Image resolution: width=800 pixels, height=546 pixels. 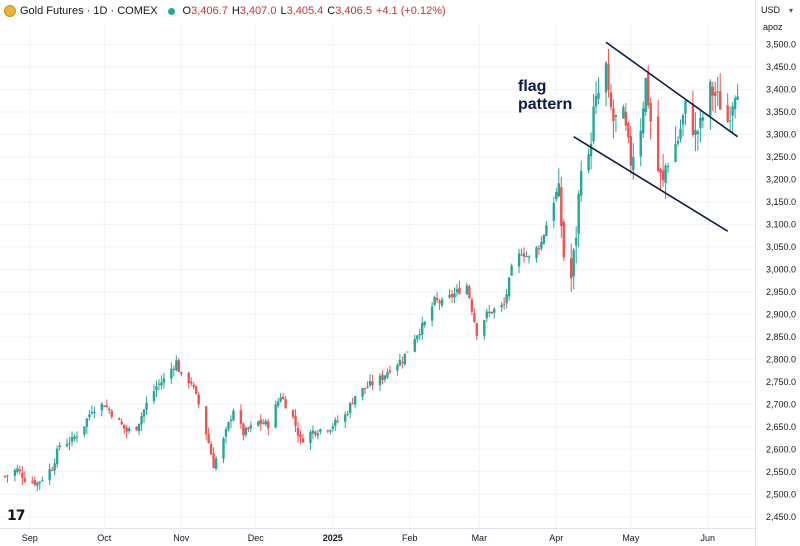 What do you see at coordinates (781, 382) in the screenshot?
I see `y-tick-label: 2,750.0` at bounding box center [781, 382].